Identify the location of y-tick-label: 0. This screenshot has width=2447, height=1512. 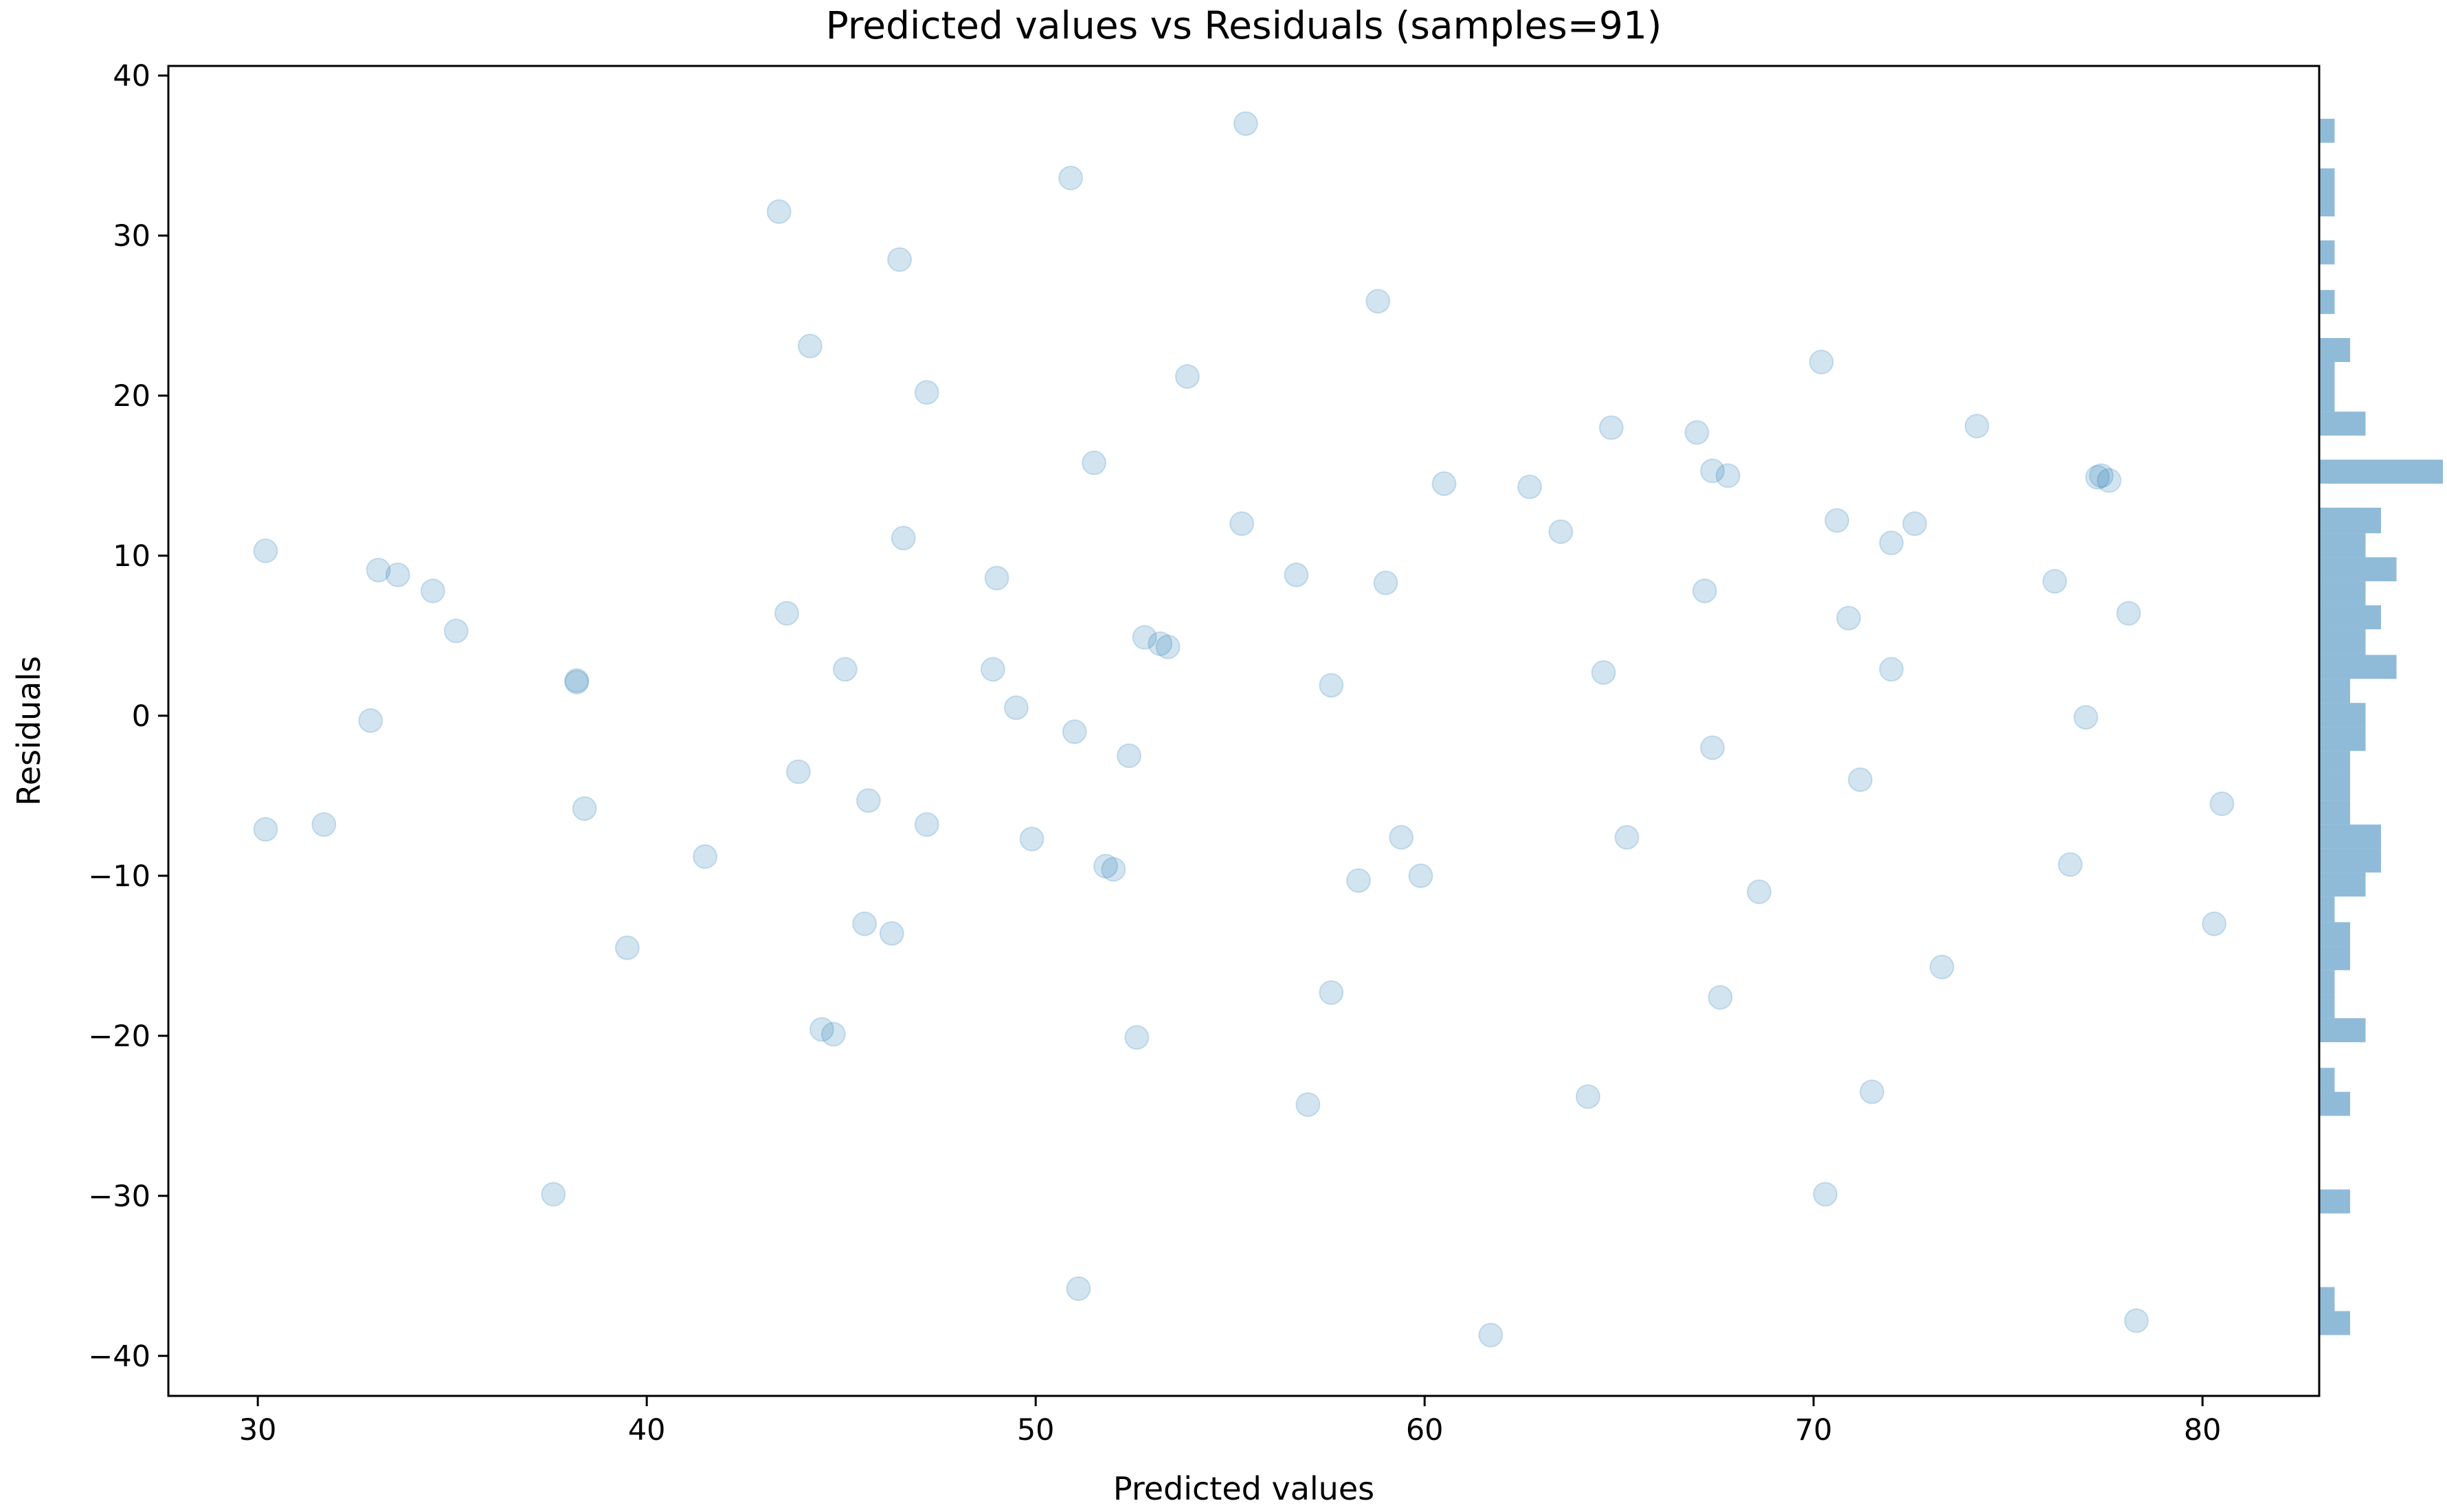
(141, 716).